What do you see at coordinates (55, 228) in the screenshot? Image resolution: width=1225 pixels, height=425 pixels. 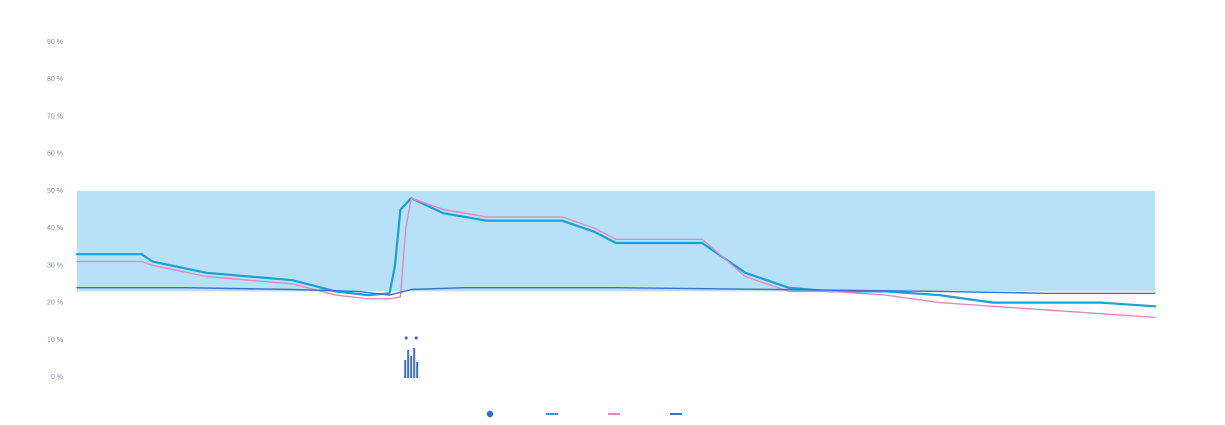 I see `y-left-tick-label: 40 %` at bounding box center [55, 228].